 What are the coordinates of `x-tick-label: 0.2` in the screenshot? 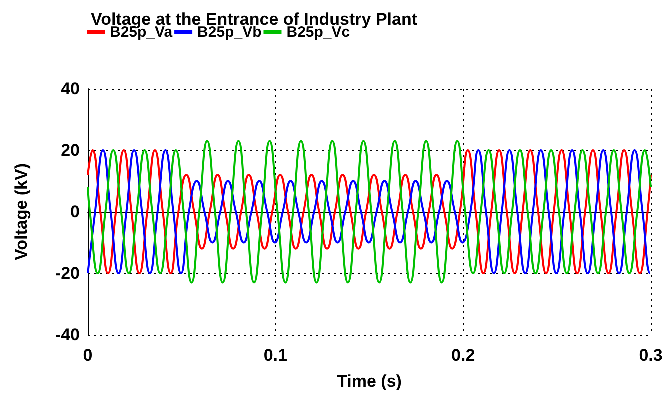 It's located at (464, 355).